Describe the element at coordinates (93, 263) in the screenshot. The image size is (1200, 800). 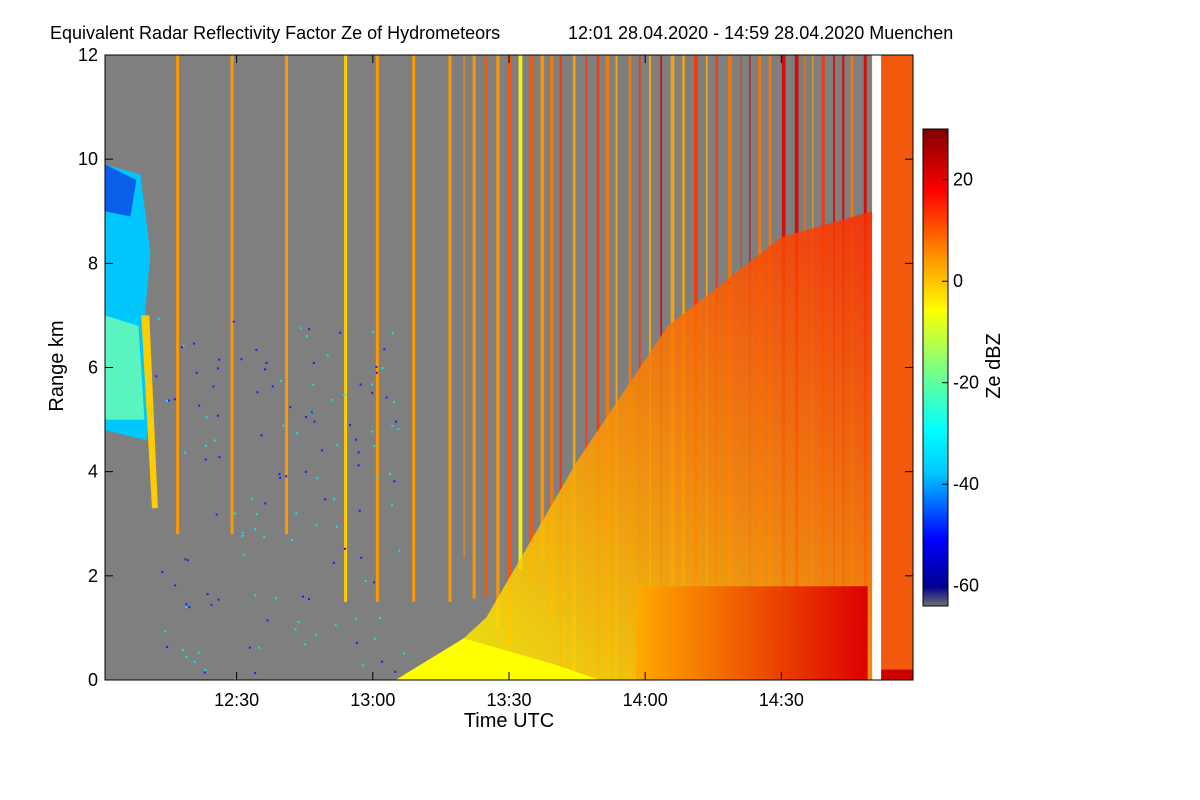
I see `y-tick-label: 8` at that location.